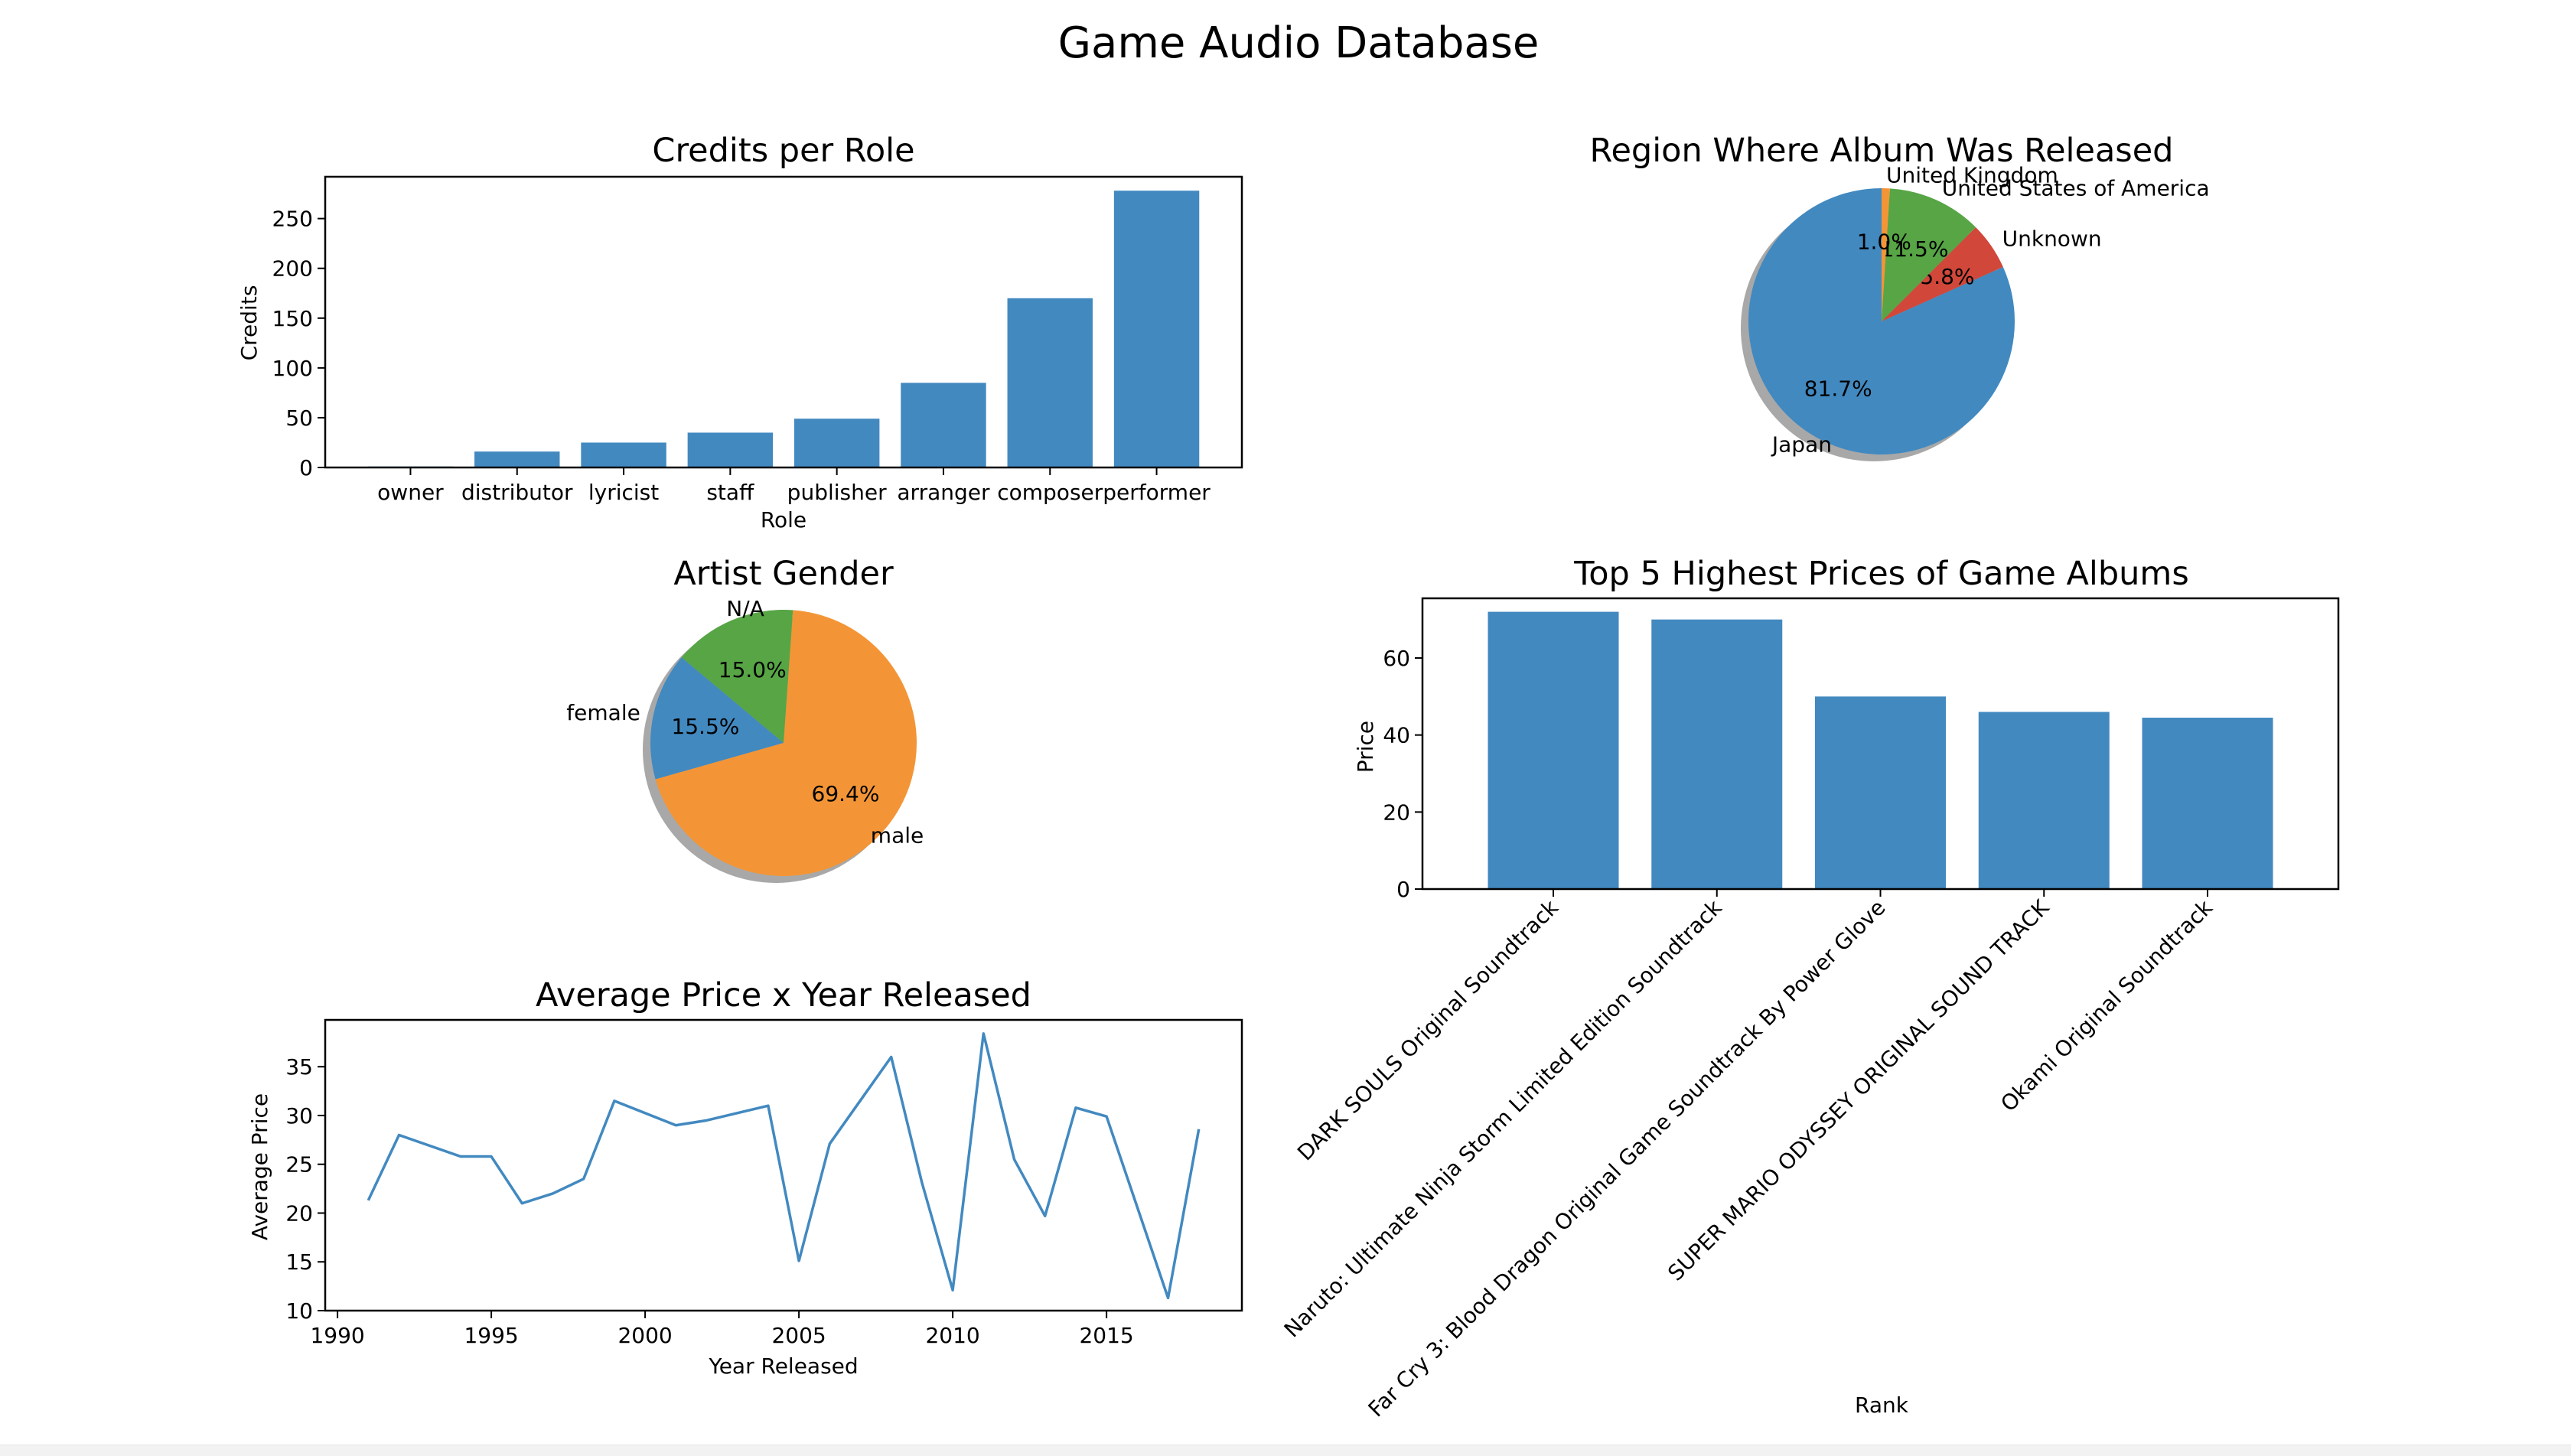  What do you see at coordinates (299, 1262) in the screenshot?
I see `y-tick-label: 15` at bounding box center [299, 1262].